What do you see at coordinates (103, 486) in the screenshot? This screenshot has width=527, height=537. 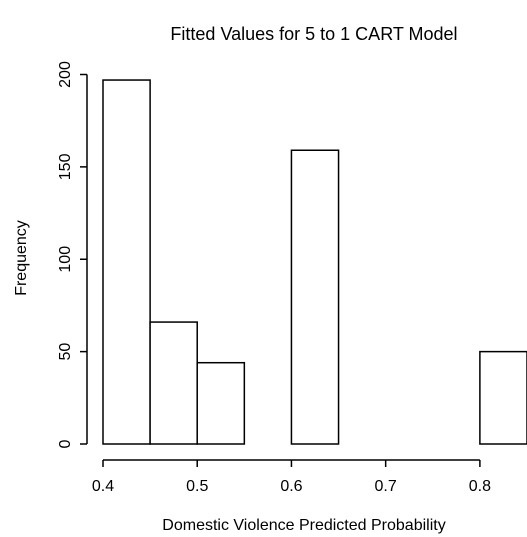 I see `x-tick-label: 0.4` at bounding box center [103, 486].